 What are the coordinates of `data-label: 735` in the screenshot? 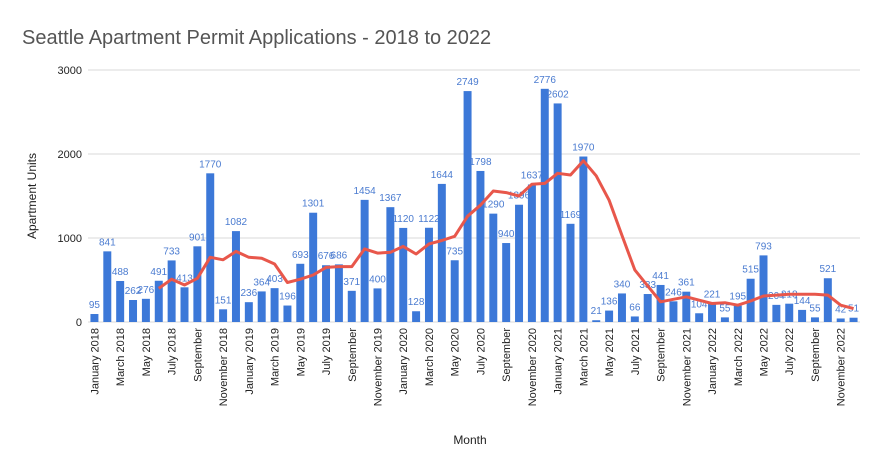 It's located at (454, 251).